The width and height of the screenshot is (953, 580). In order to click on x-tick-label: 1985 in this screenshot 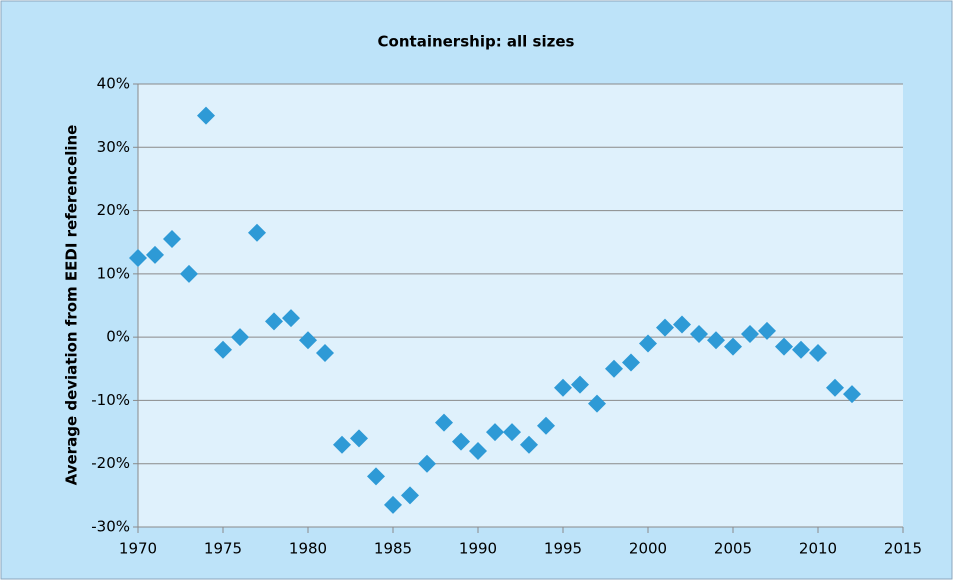, I will do `click(393, 549)`.